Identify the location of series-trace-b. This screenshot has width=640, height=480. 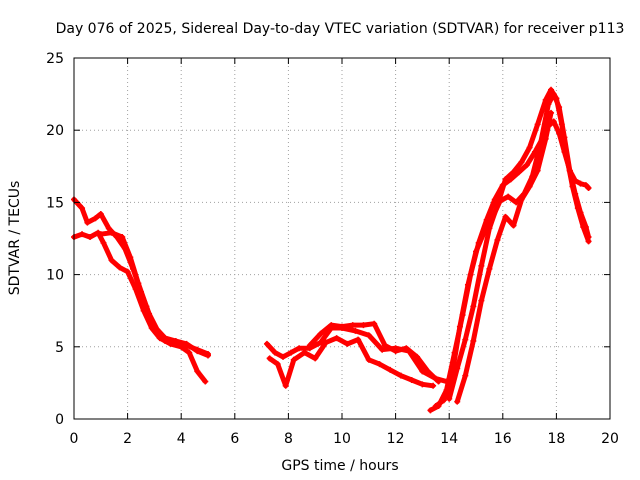
(140, 307).